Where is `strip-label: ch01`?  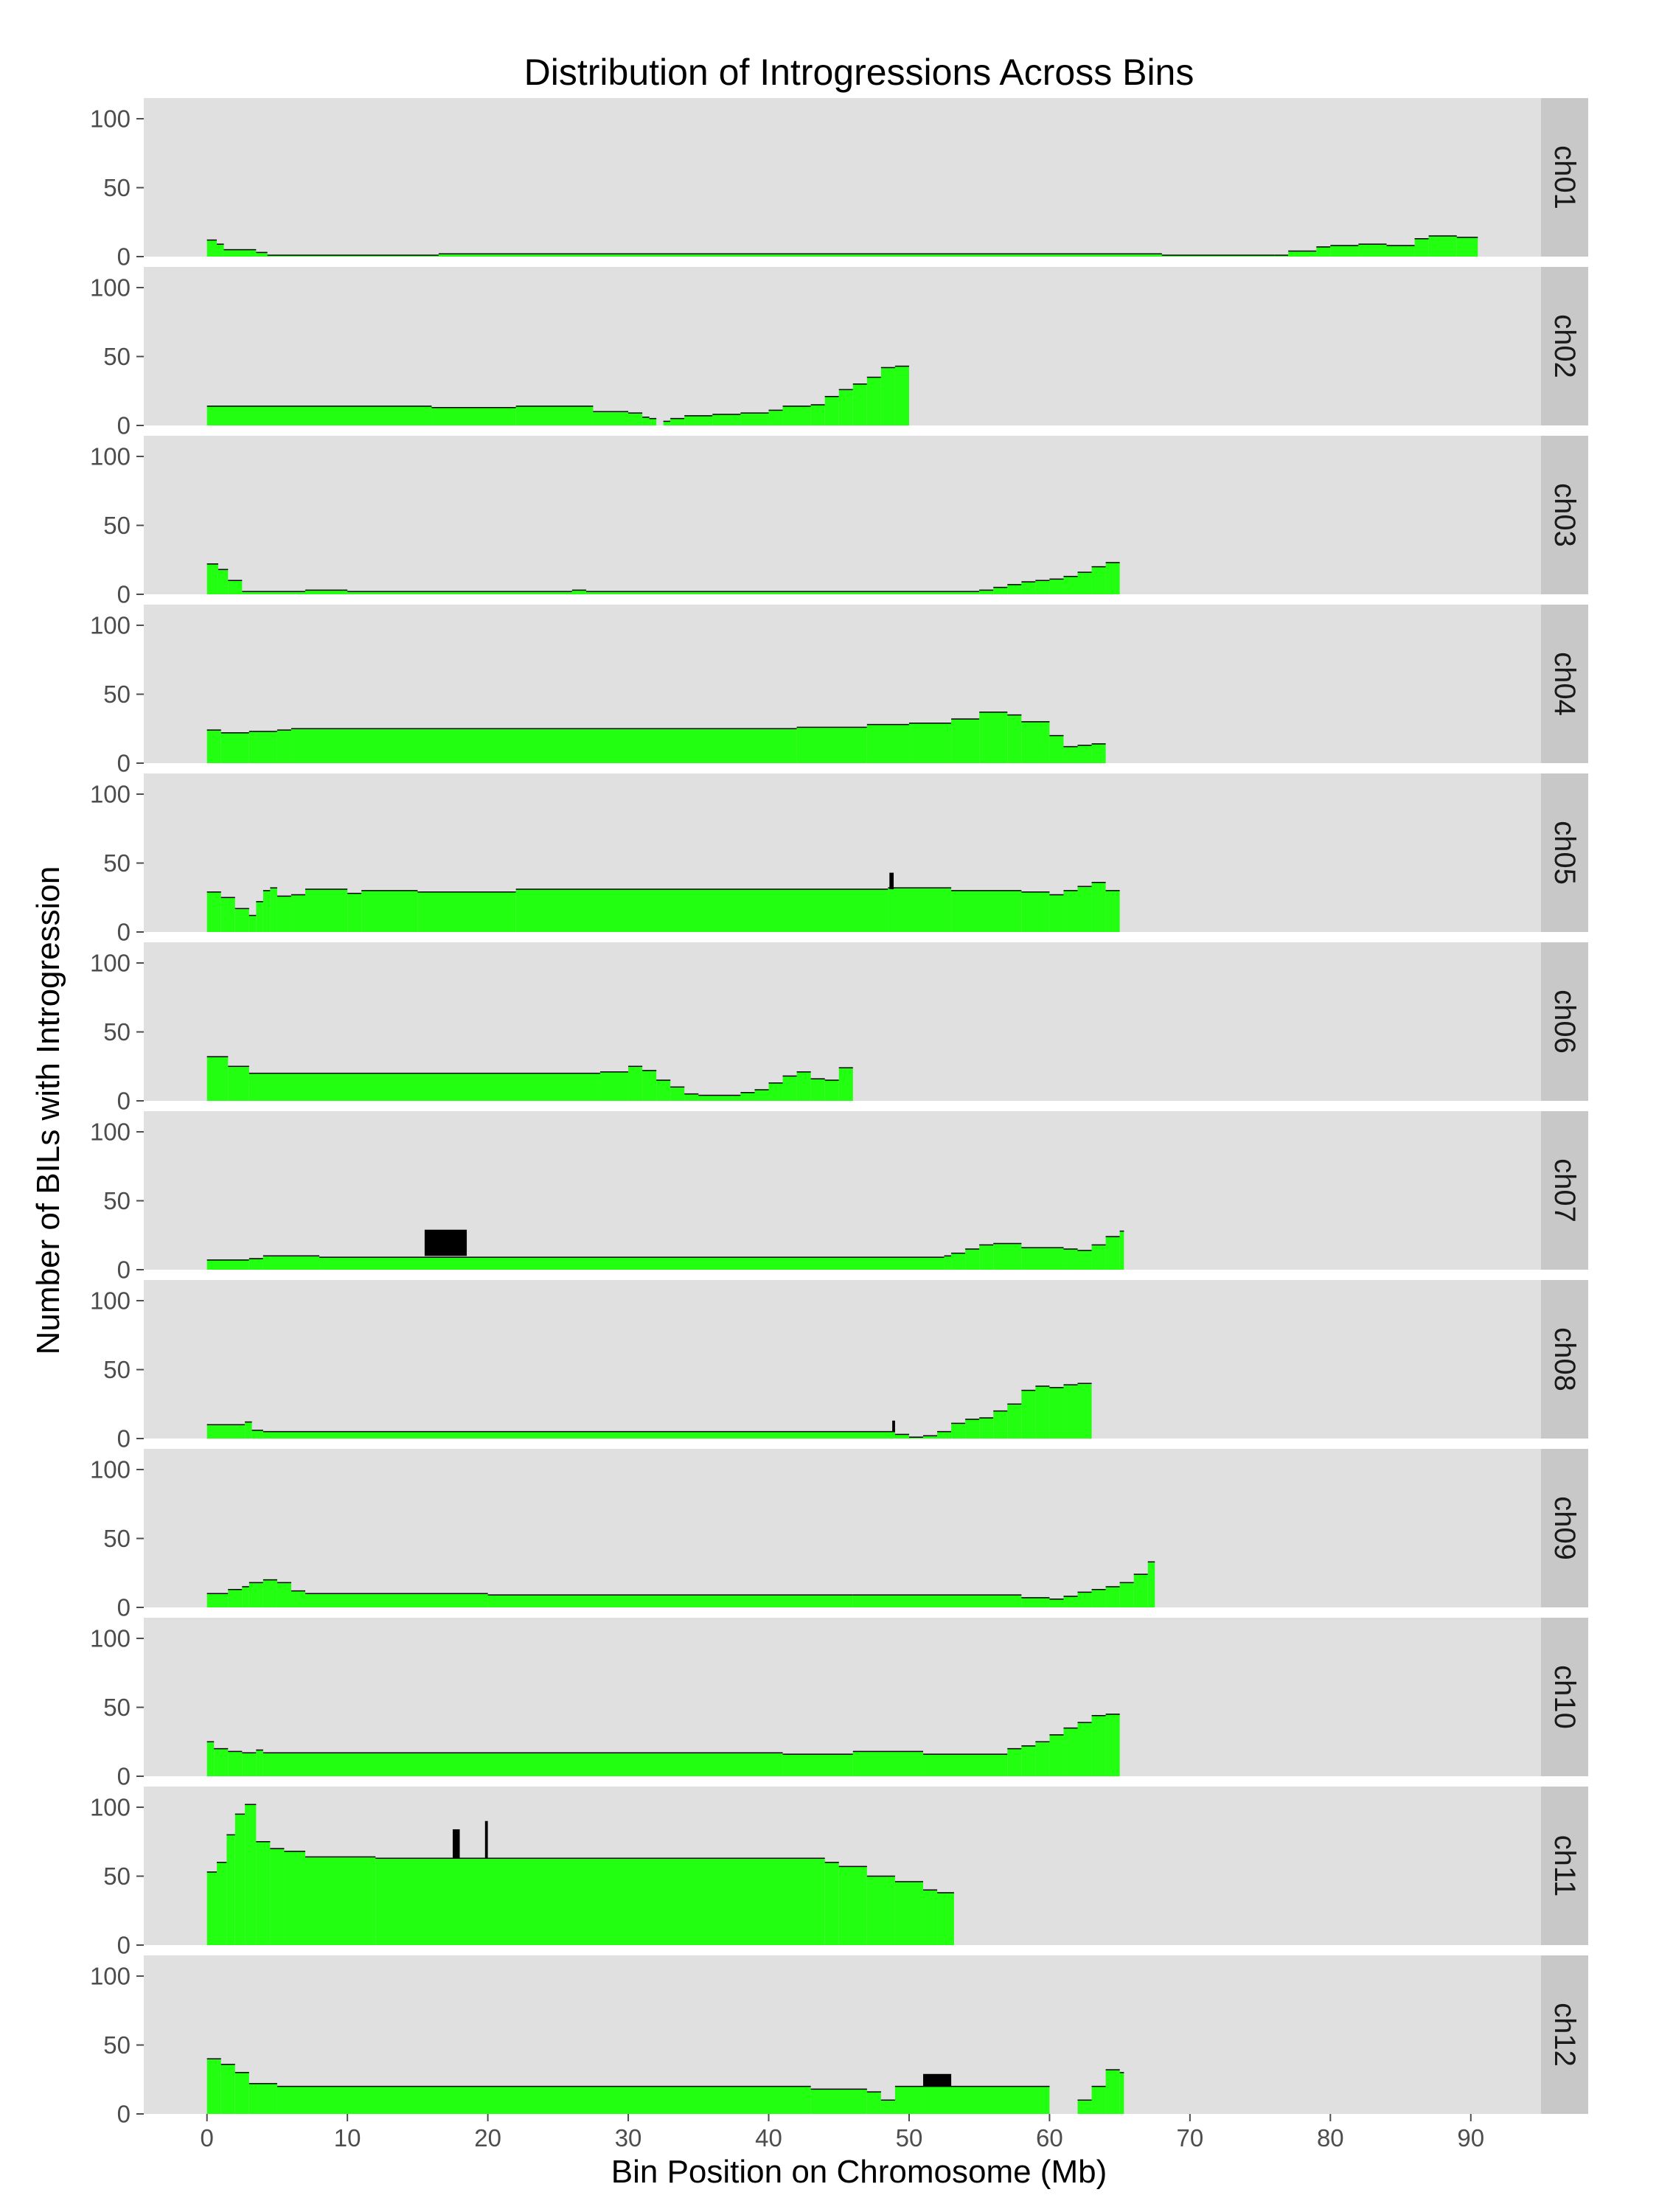
strip-label: ch01 is located at coordinates (1564, 177).